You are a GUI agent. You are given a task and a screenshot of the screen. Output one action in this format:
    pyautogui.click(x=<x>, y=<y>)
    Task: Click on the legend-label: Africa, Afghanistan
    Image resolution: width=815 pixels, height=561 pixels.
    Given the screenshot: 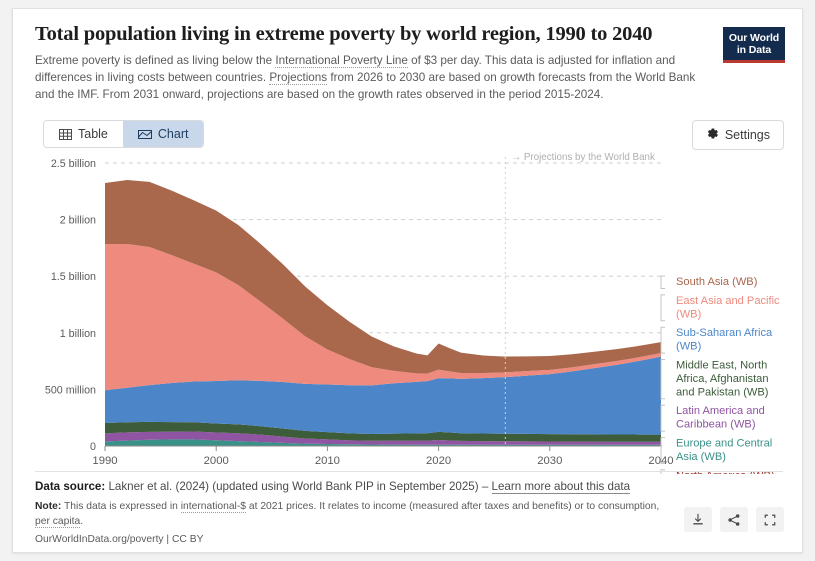 What is the action you would take?
    pyautogui.click(x=722, y=379)
    